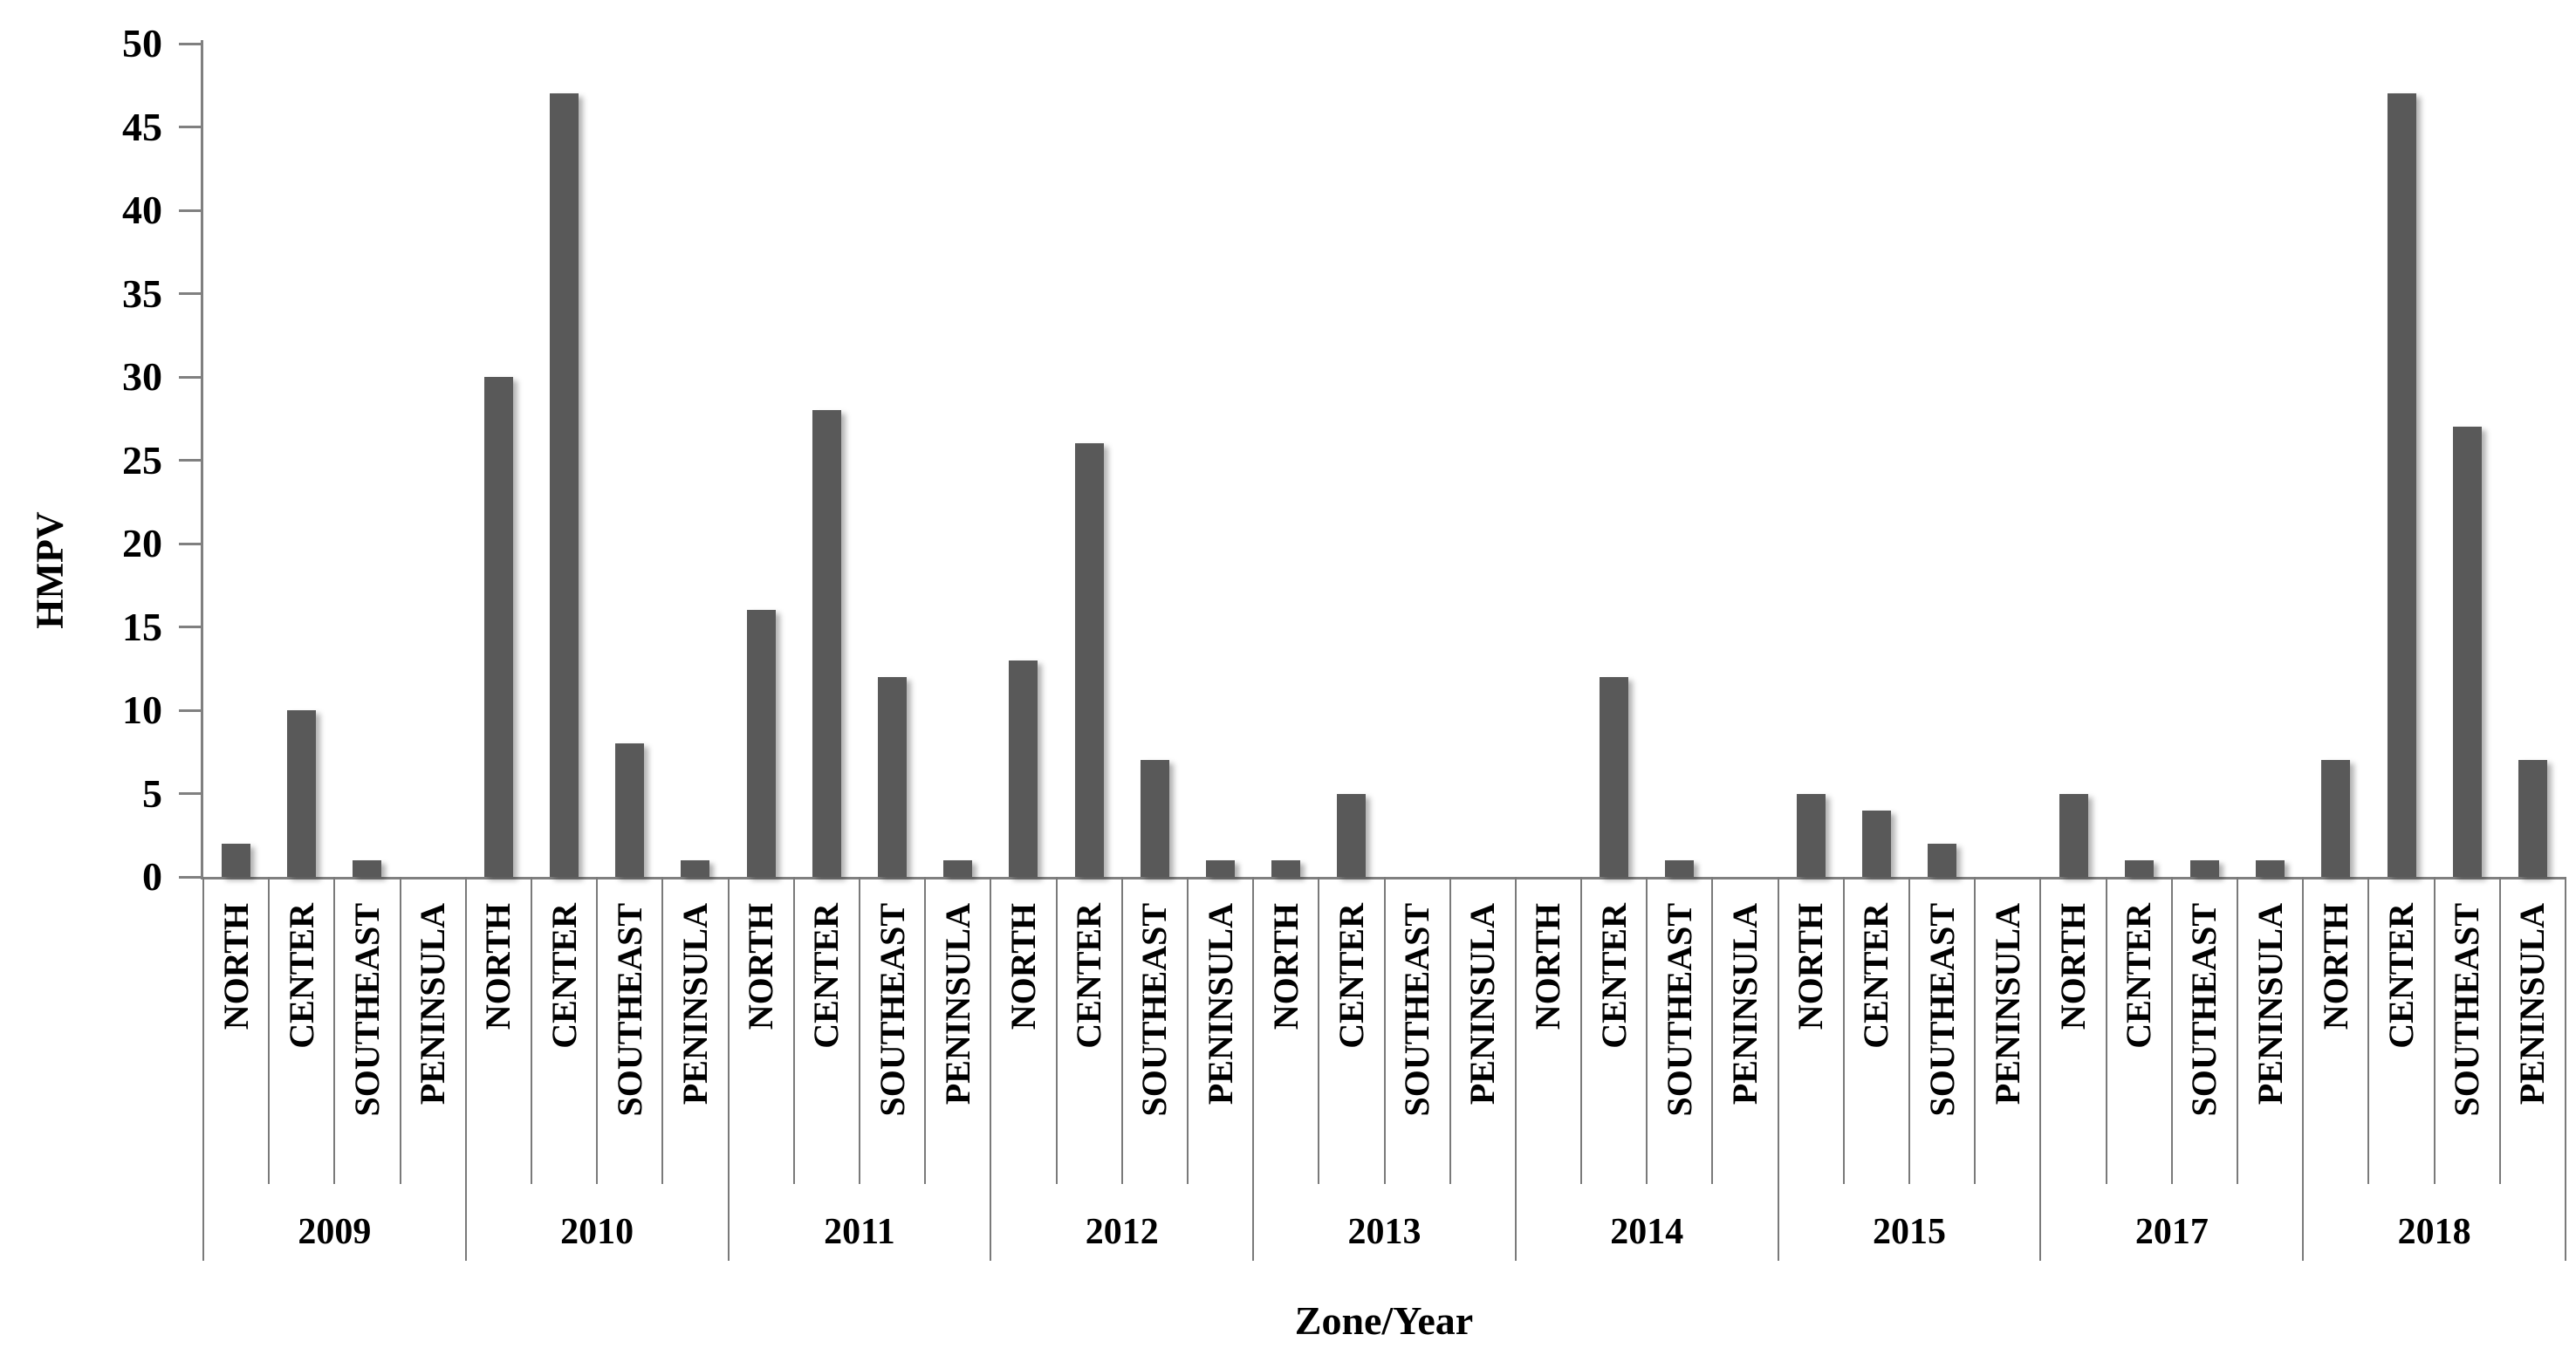 The height and width of the screenshot is (1362, 2576). Describe the element at coordinates (142, 210) in the screenshot. I see `y-tick-label: 40` at that location.